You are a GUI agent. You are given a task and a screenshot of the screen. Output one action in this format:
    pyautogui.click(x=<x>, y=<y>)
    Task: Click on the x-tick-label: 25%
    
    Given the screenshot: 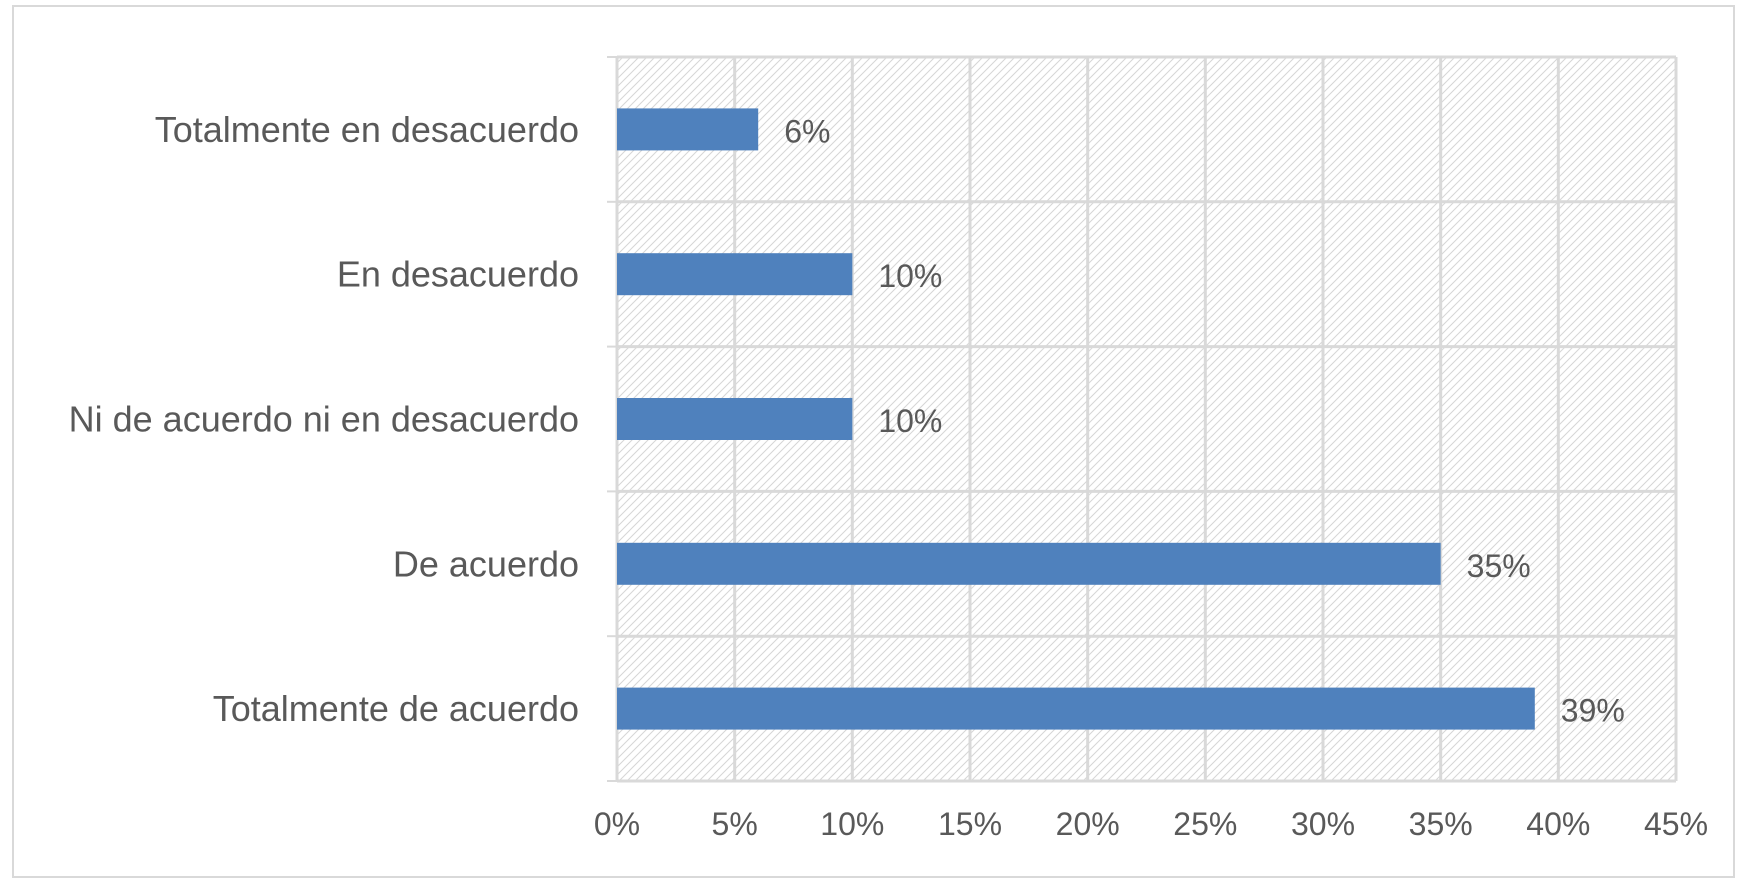 What is the action you would take?
    pyautogui.click(x=1205, y=824)
    